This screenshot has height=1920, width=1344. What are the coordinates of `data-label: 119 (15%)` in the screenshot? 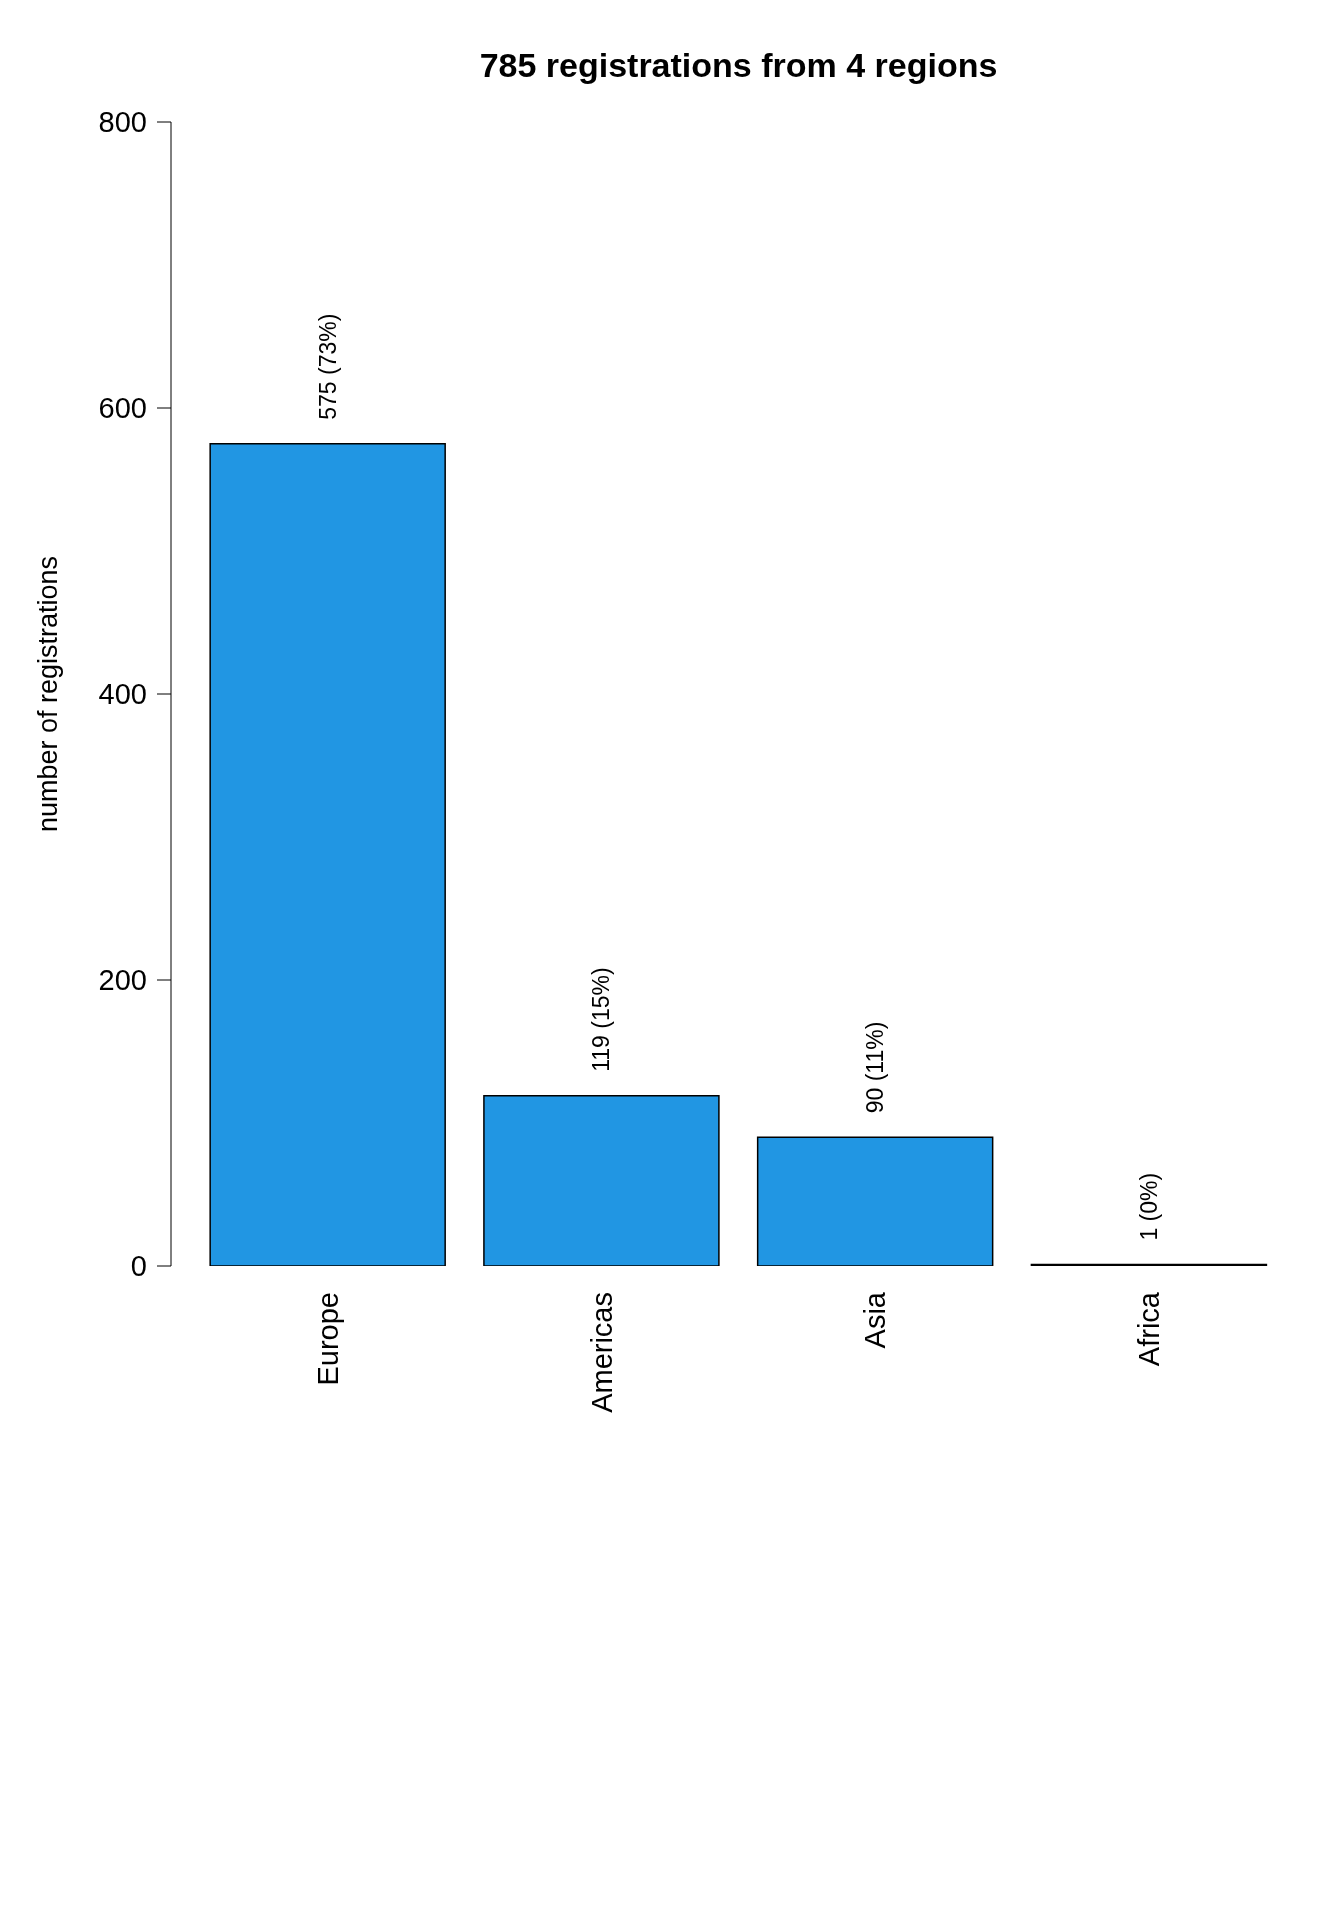 It's located at (601, 1019).